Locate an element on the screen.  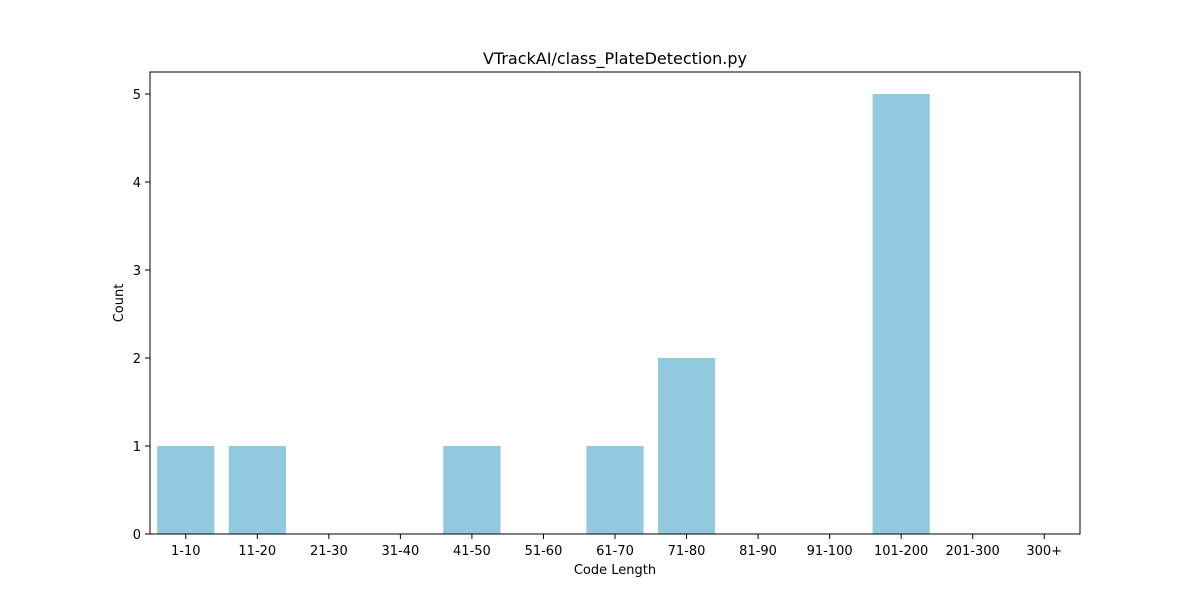
y-axis-label: Count is located at coordinates (119, 303).